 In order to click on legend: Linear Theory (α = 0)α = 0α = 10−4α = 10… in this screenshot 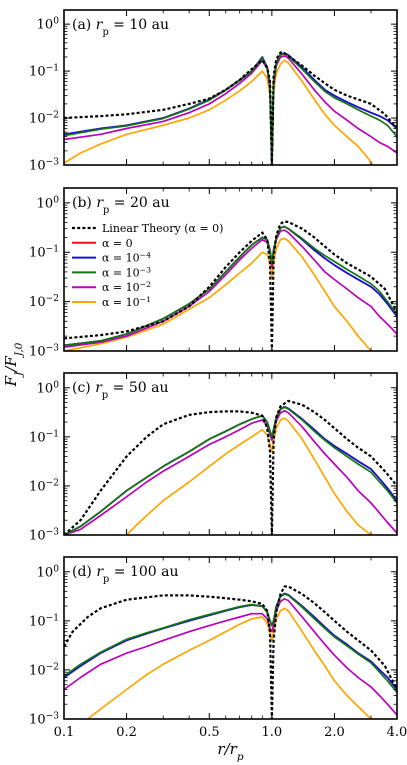, I will do `click(147, 265)`.